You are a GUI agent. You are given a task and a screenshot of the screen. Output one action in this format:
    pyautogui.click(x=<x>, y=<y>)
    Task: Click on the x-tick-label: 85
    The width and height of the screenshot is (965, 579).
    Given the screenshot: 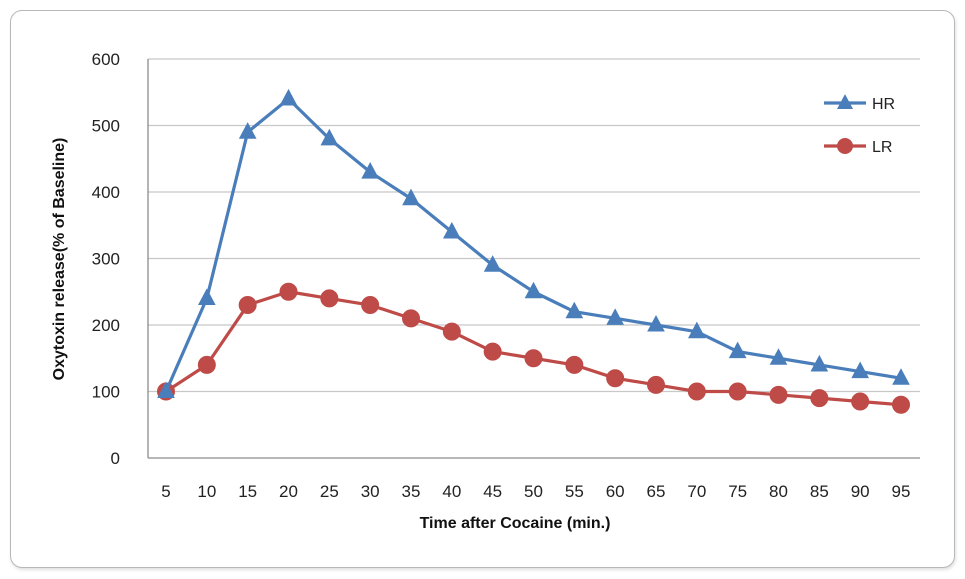 What is the action you would take?
    pyautogui.click(x=819, y=491)
    